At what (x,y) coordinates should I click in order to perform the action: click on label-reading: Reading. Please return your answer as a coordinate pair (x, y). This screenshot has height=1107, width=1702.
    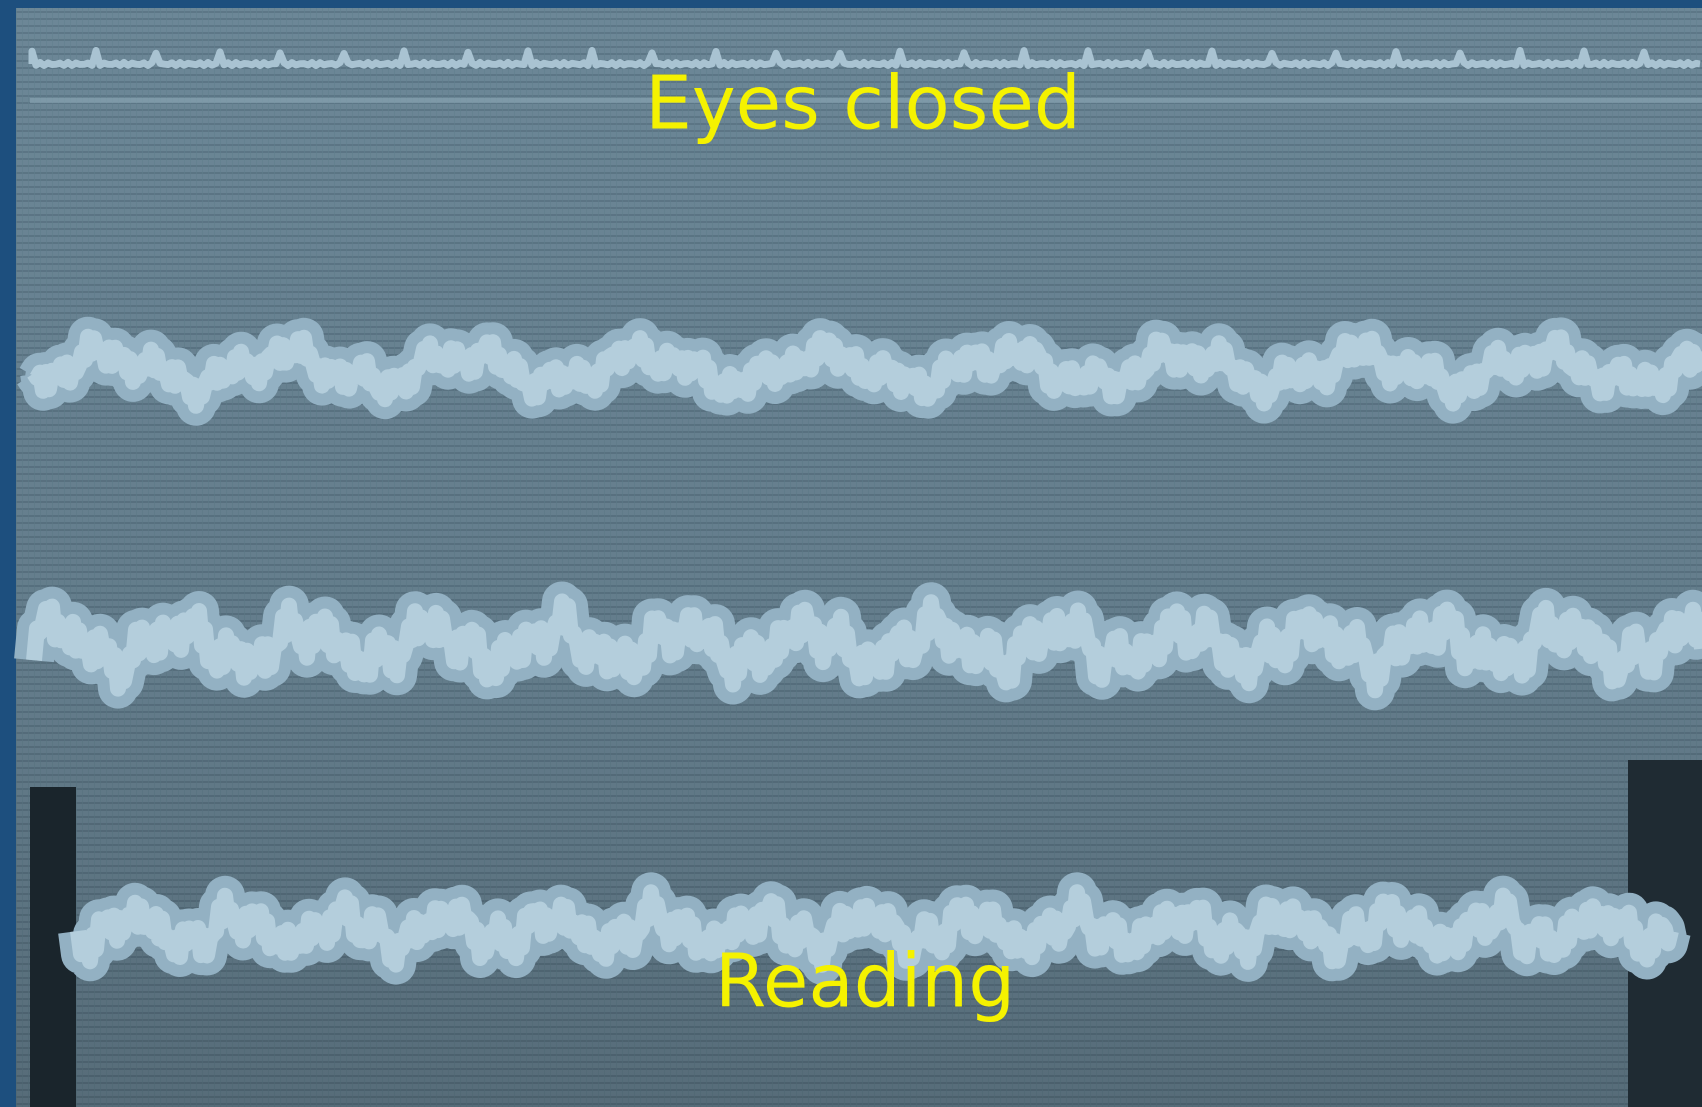
    Looking at the image, I should click on (865, 982).